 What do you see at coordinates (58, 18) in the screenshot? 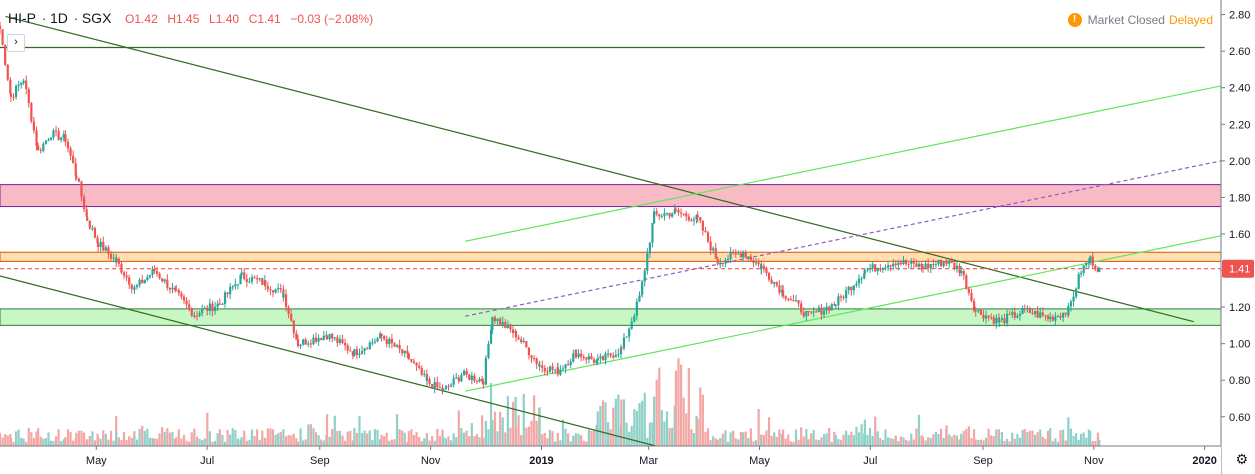
I see `resolution-label: 1D` at bounding box center [58, 18].